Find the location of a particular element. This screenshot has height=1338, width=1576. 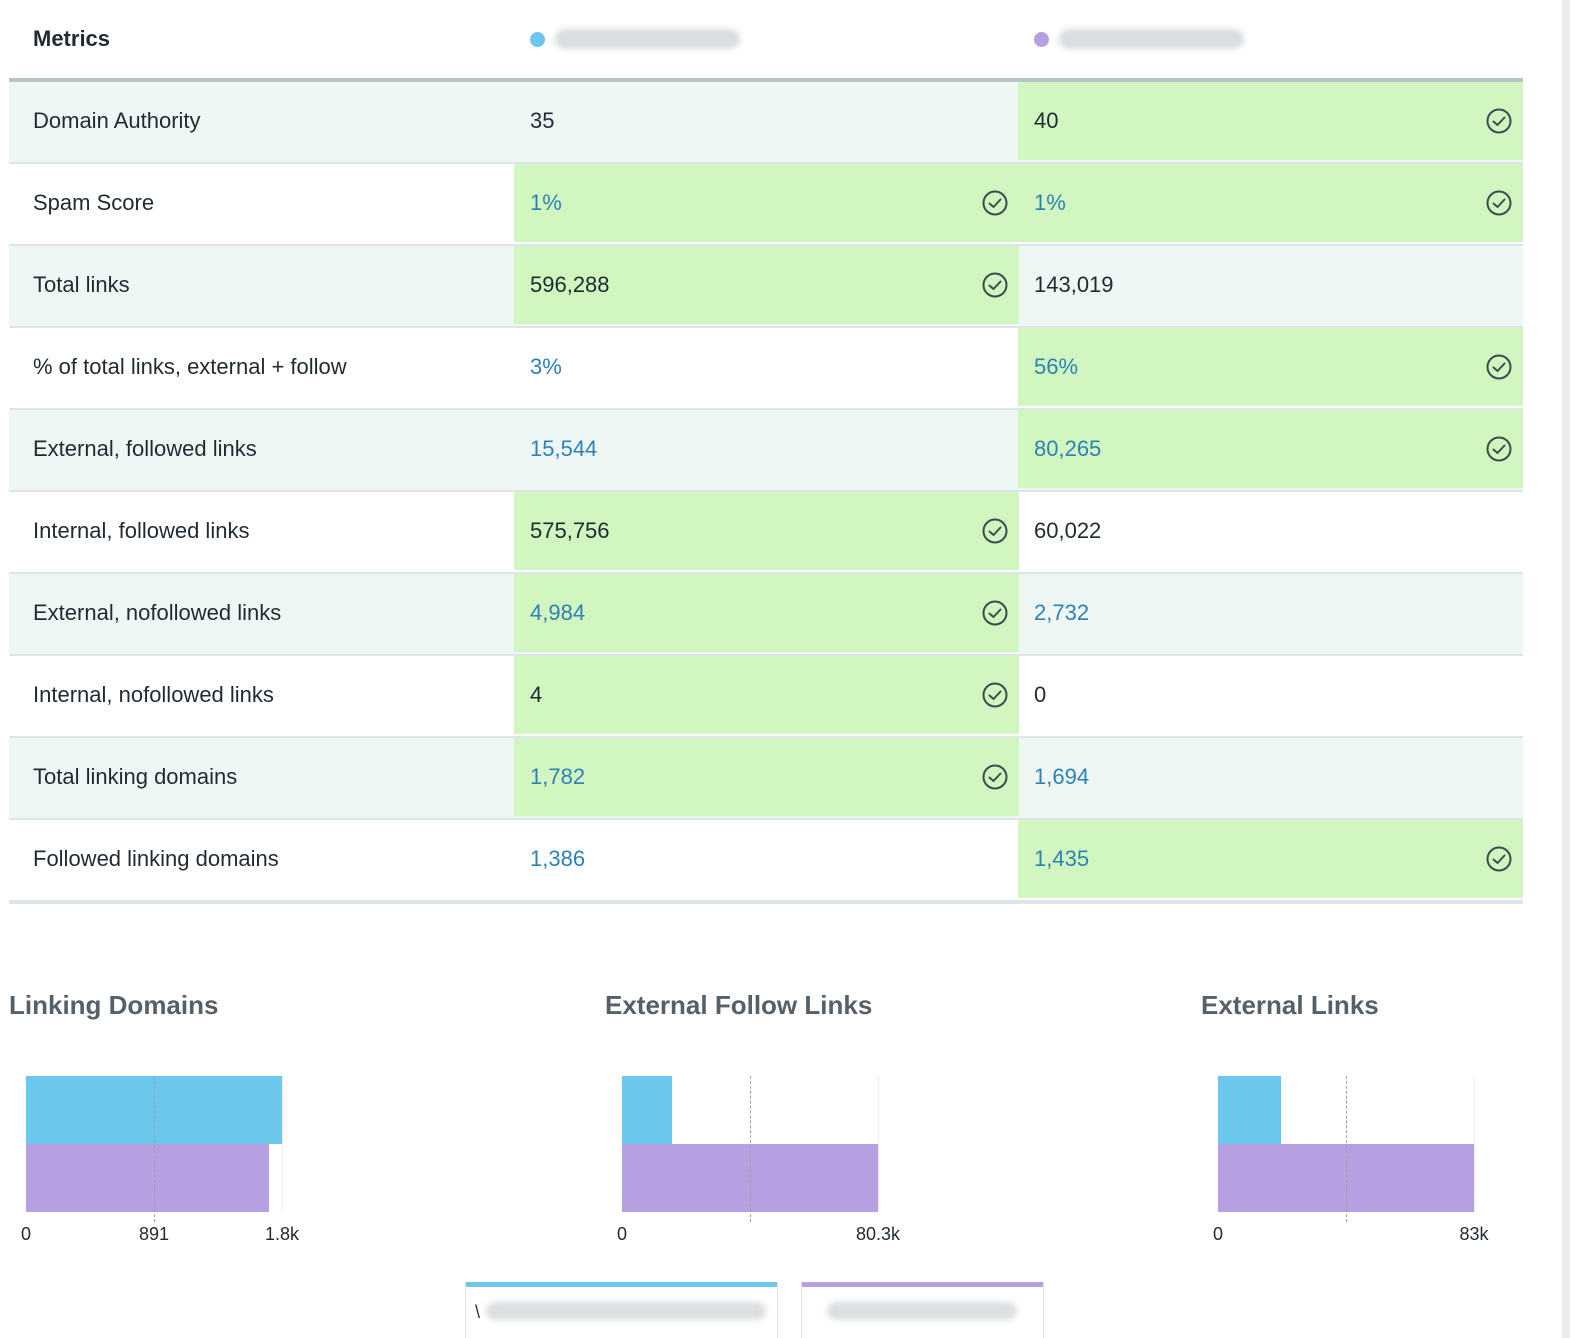

table-row: Total linking domains 1,782 1,694 is located at coordinates (766, 779).